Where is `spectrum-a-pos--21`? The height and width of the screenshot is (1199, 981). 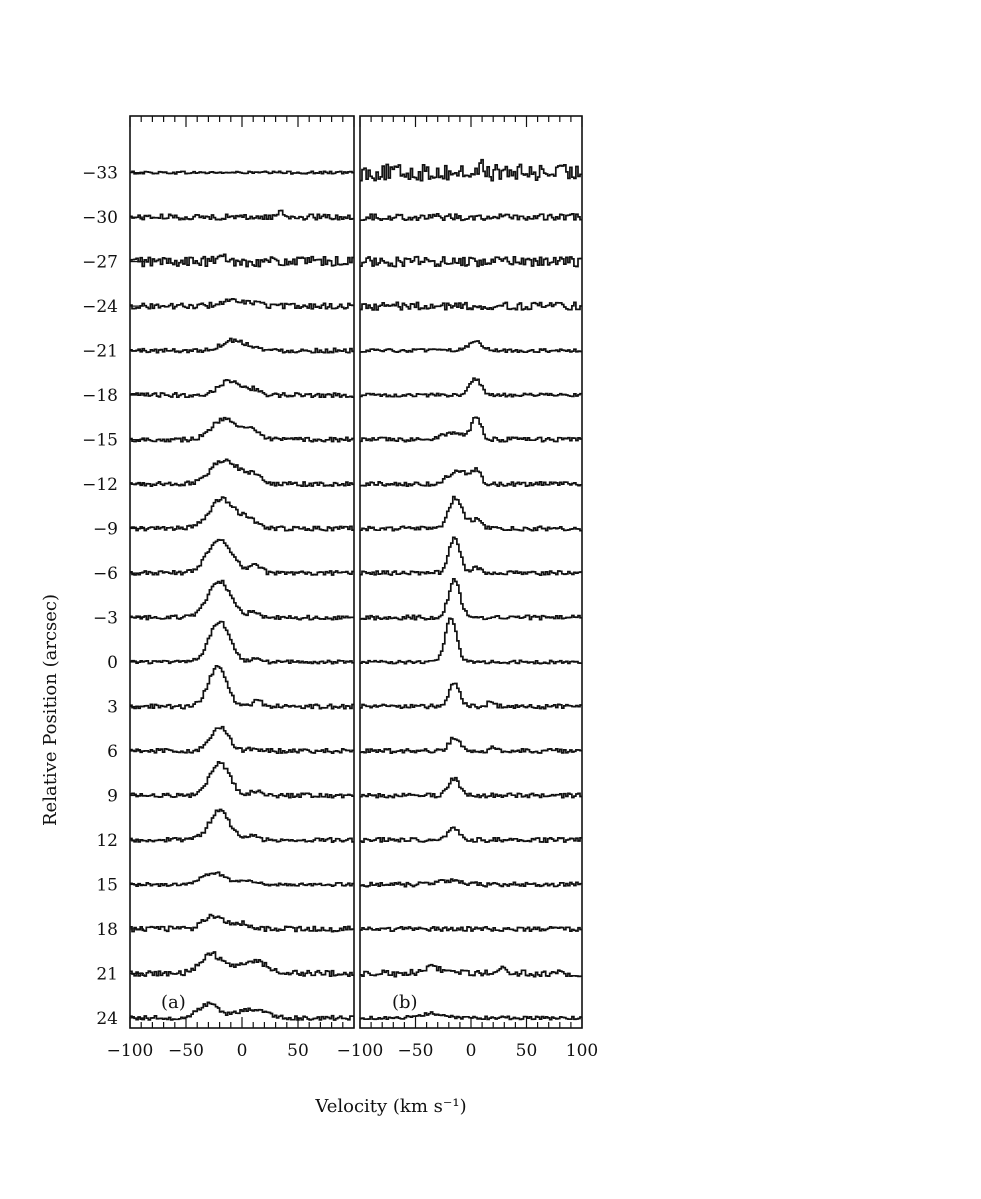
spectrum-a-pos--21 is located at coordinates (242, 345).